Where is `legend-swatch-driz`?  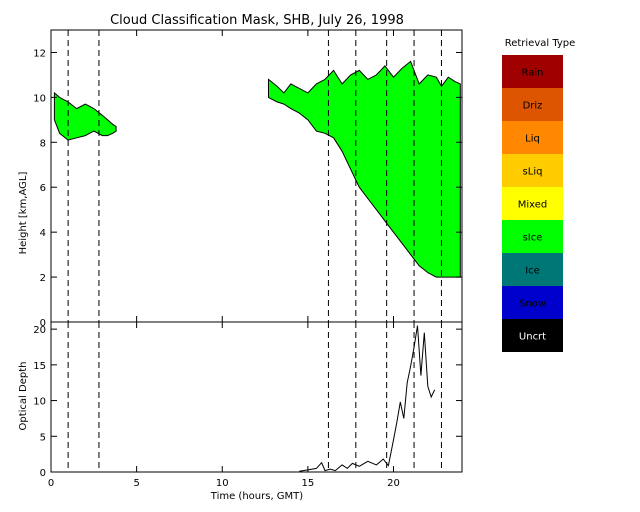 legend-swatch-driz is located at coordinates (532, 104).